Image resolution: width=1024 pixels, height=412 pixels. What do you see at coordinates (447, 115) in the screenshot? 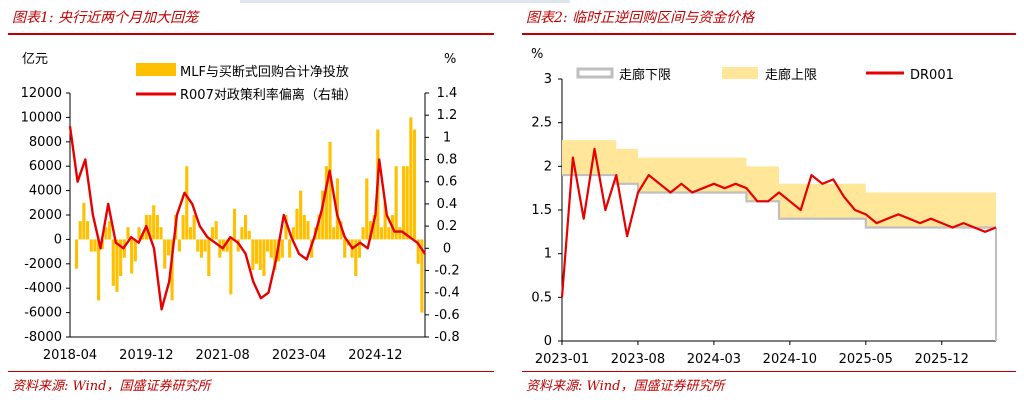
I see `chart1-right-tick-label: 1.2` at bounding box center [447, 115].